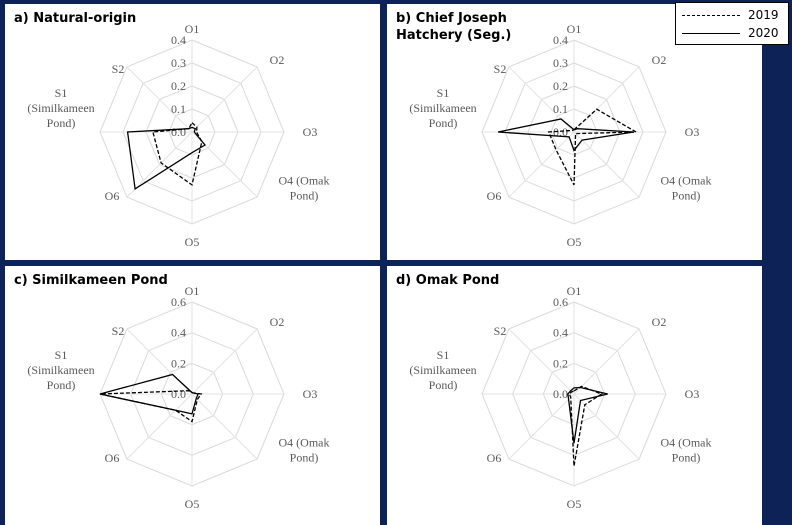 This screenshot has width=792, height=525. What do you see at coordinates (711, 33) in the screenshot?
I see `legend-swatch-solid` at bounding box center [711, 33].